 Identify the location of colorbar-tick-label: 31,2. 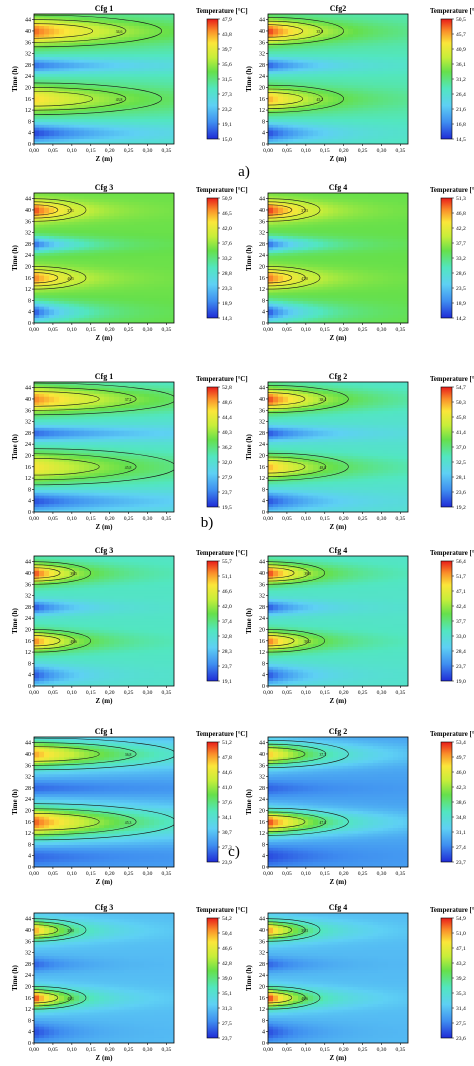
(461, 80).